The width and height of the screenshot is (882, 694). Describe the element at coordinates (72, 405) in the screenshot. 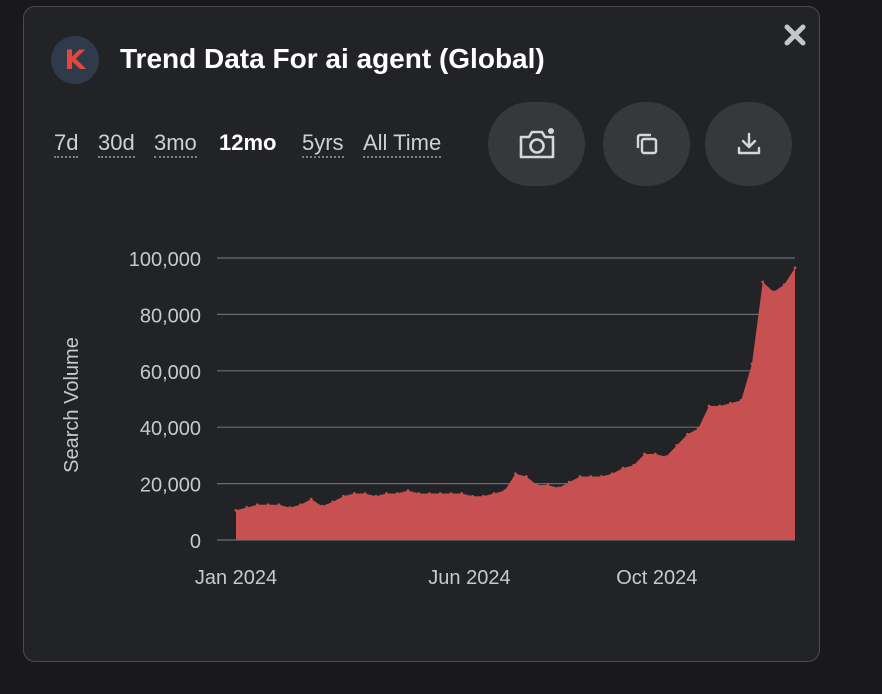

I see `y-axis-label: Search Volume` at that location.